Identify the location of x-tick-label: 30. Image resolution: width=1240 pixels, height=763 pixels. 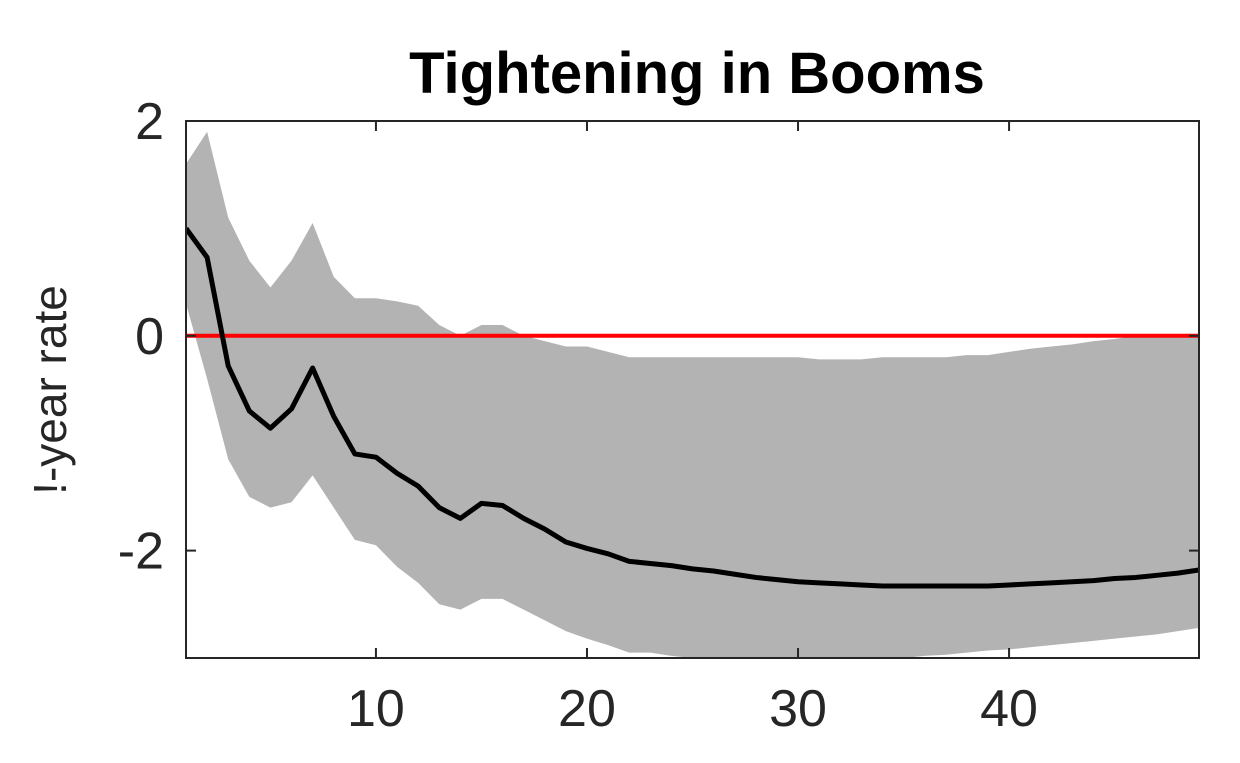
(798, 709).